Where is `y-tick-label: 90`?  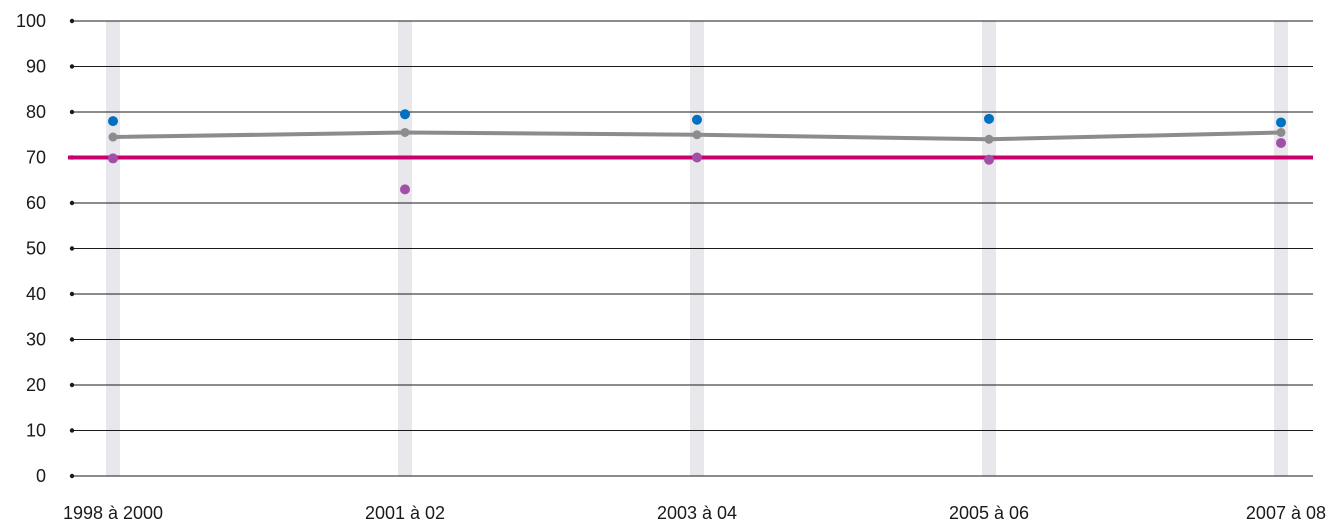
y-tick-label: 90 is located at coordinates (36, 67).